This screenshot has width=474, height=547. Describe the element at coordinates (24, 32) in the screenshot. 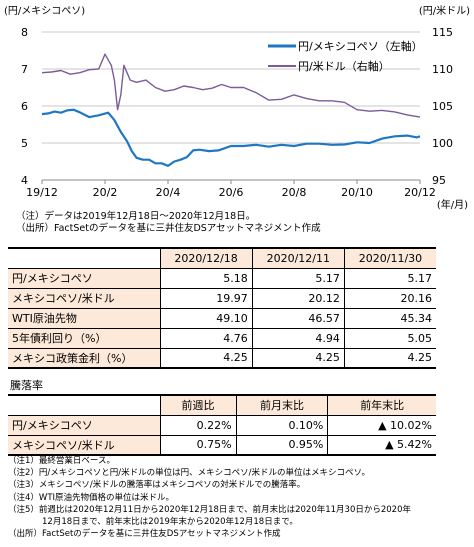

I see `left-tick-label: 8` at that location.